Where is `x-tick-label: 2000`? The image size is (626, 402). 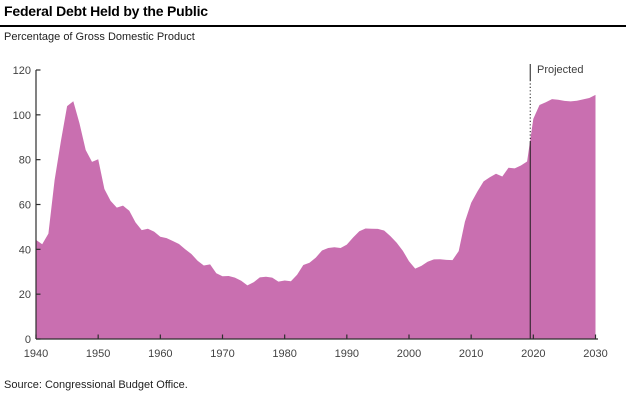 x-tick-label: 2000 is located at coordinates (409, 354).